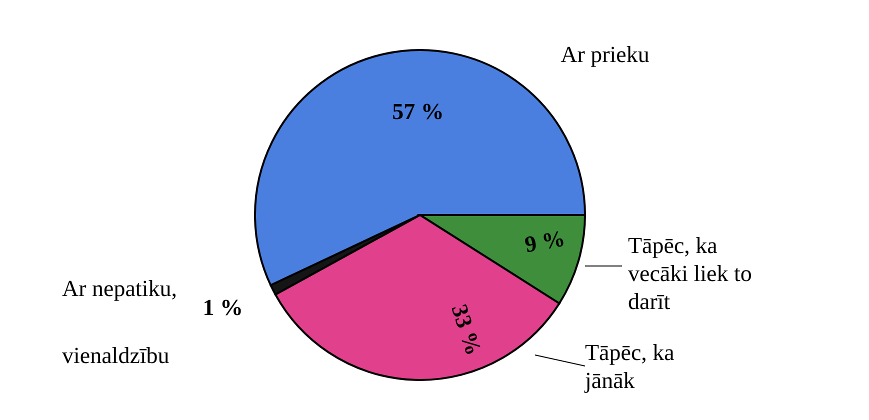  I want to click on data-label: 33 %, so click(466, 329).